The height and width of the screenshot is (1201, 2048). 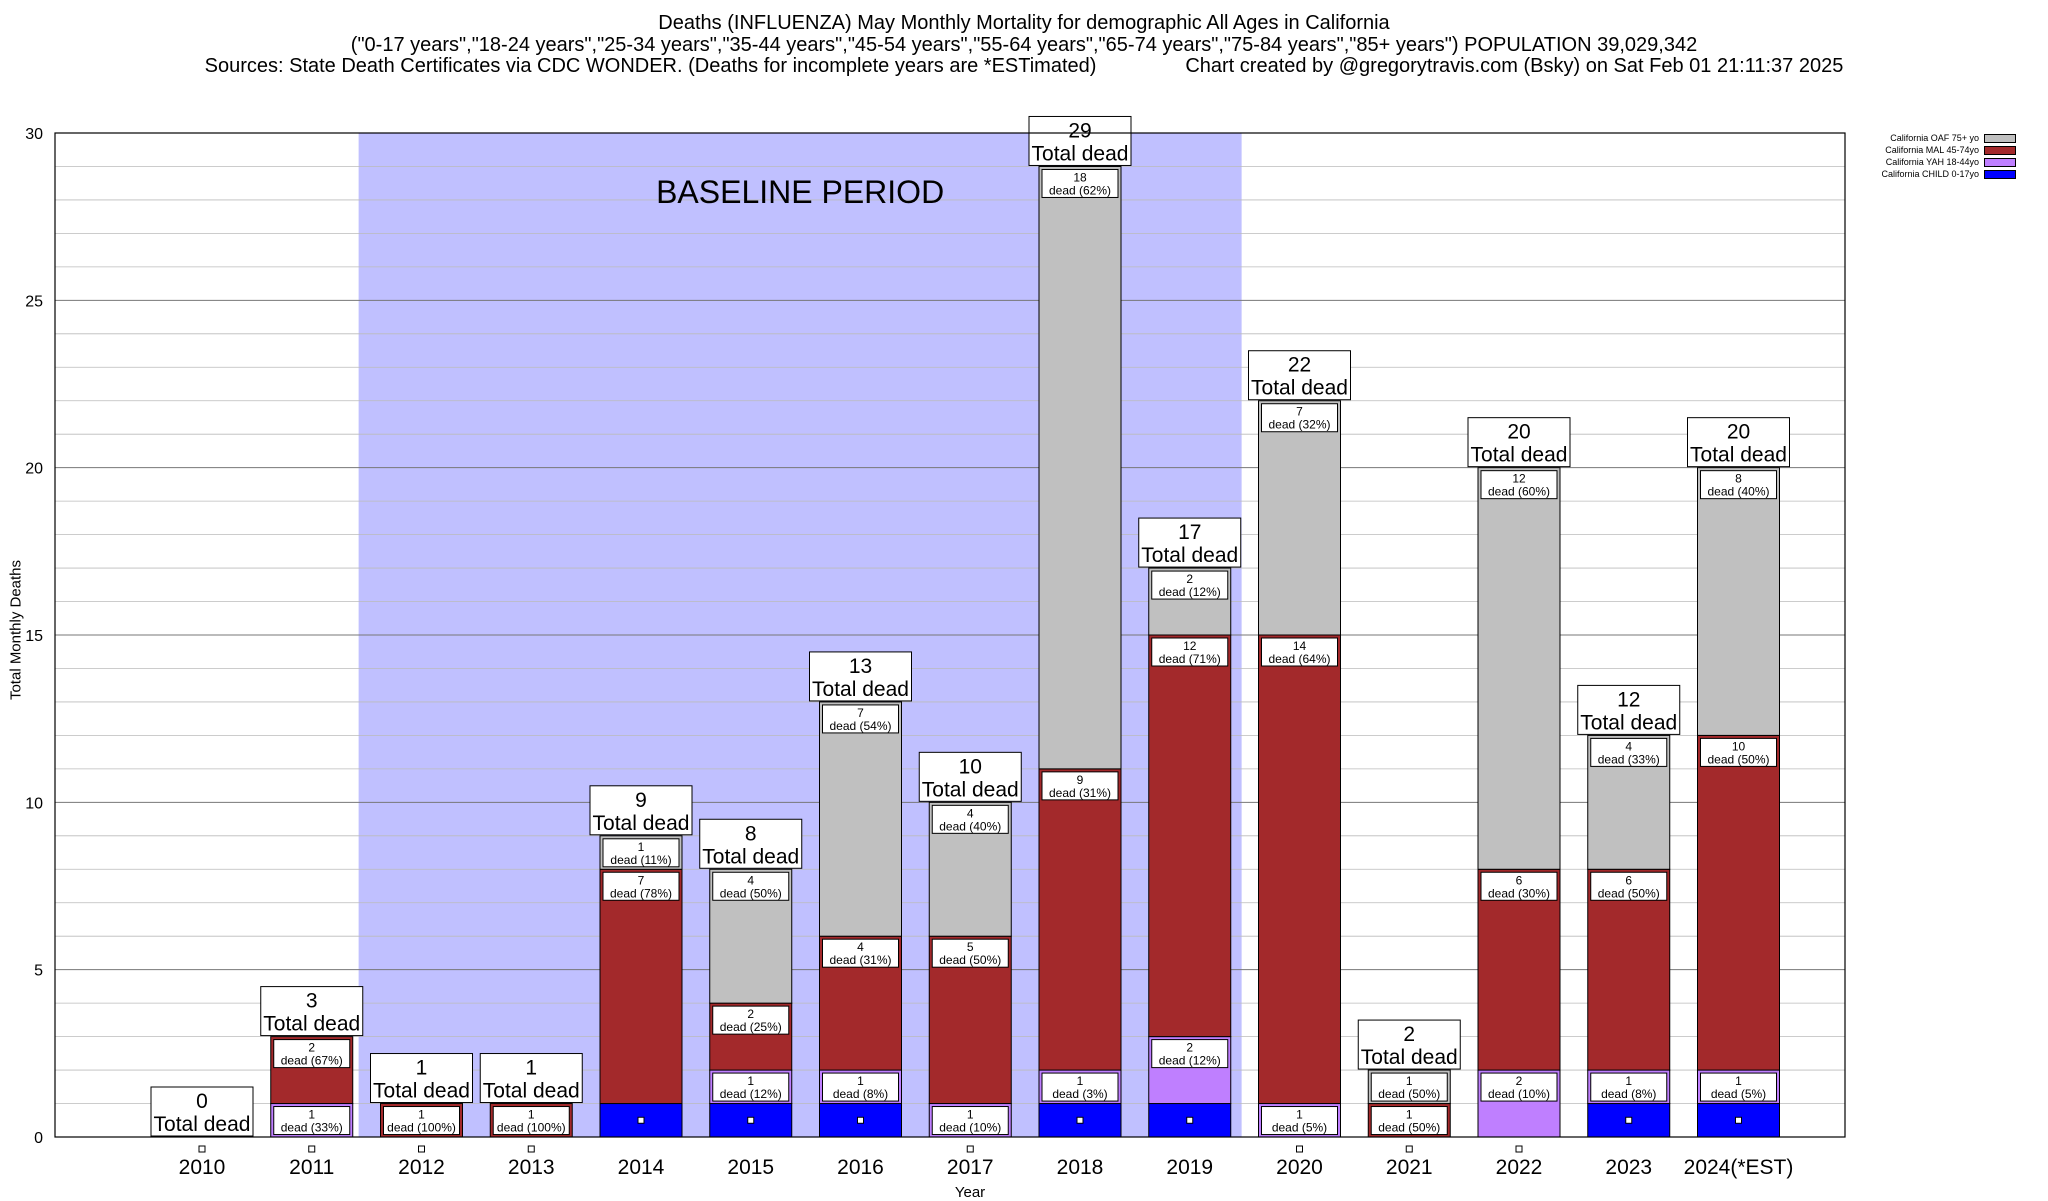 What do you see at coordinates (640, 860) in the screenshot?
I see `segment-label-text: dead (11%)` at bounding box center [640, 860].